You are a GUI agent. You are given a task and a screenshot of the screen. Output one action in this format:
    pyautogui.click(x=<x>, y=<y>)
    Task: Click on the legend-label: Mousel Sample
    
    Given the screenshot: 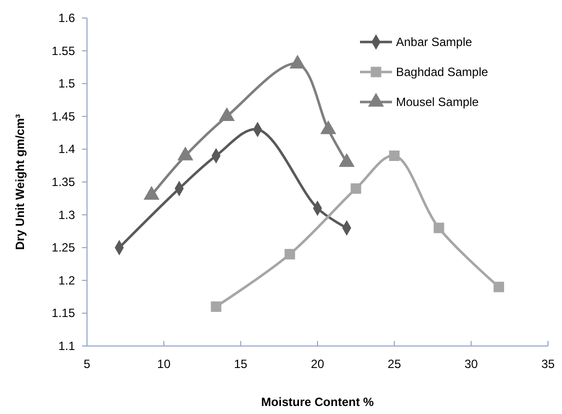 What is the action you would take?
    pyautogui.click(x=438, y=102)
    